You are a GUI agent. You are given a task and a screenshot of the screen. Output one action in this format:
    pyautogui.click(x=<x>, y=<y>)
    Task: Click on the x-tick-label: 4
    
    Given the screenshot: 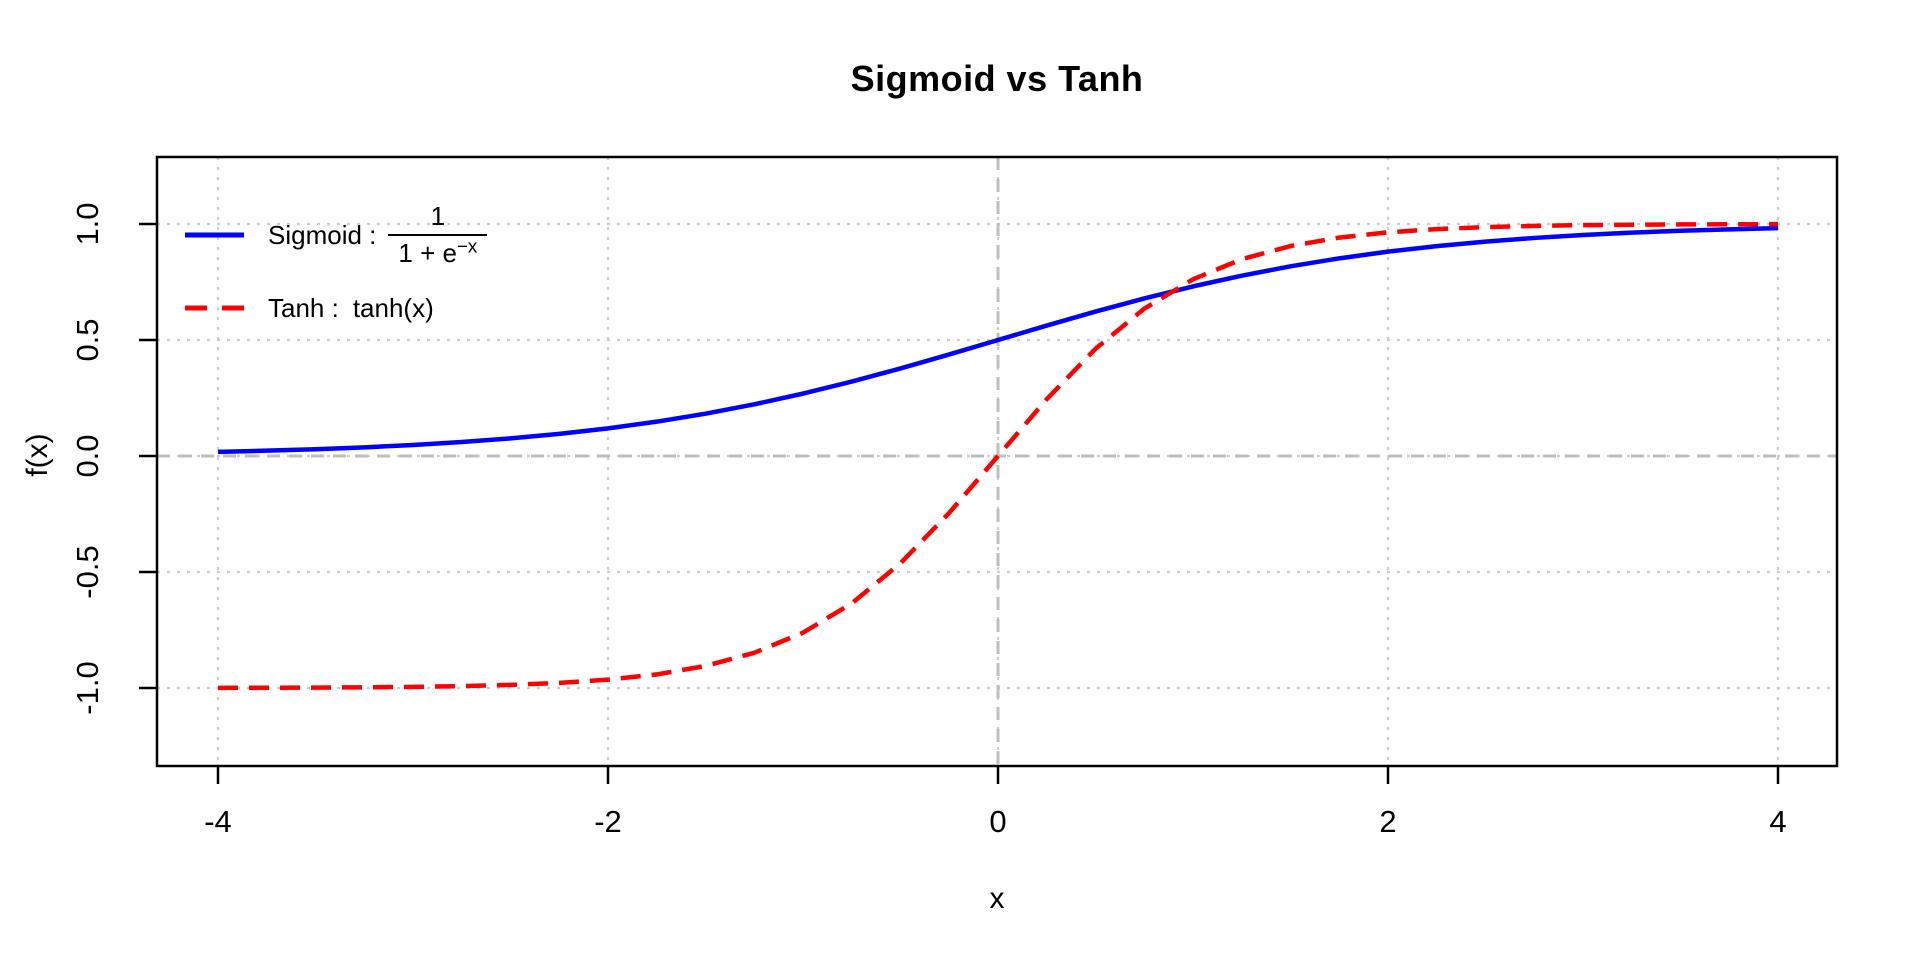 What is the action you would take?
    pyautogui.click(x=1778, y=821)
    